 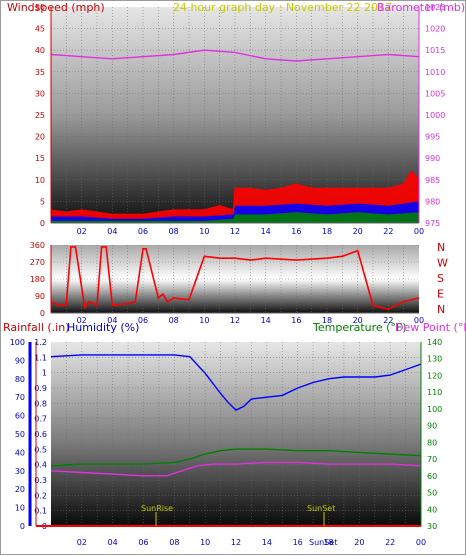 I want to click on x-tick-label: 10, so click(x=204, y=320).